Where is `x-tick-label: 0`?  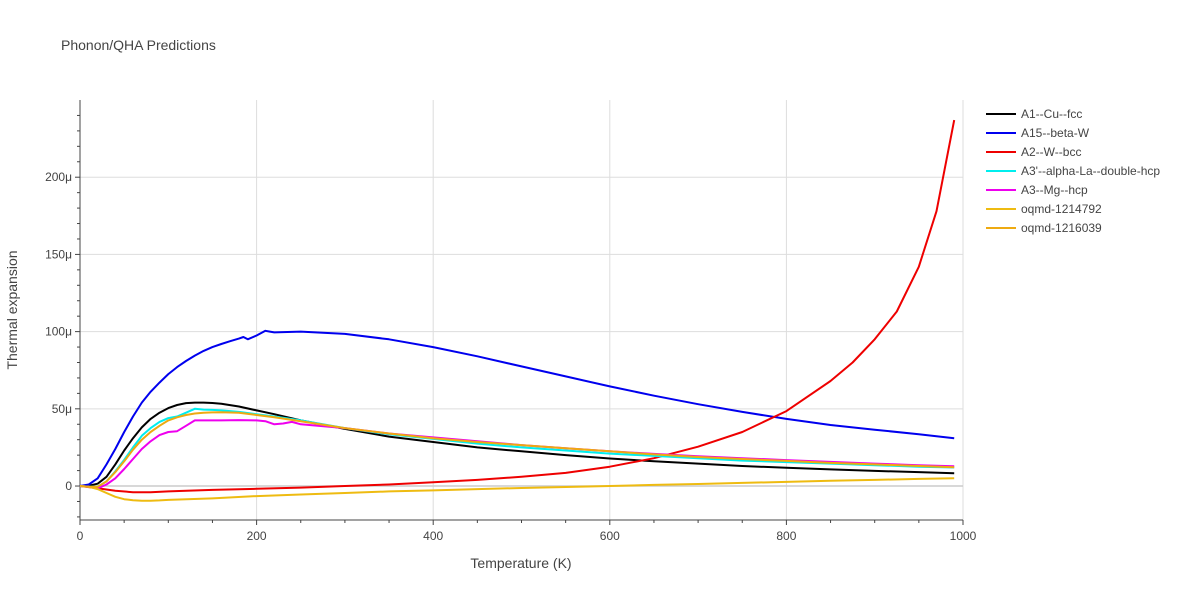 x-tick-label: 0 is located at coordinates (80, 536).